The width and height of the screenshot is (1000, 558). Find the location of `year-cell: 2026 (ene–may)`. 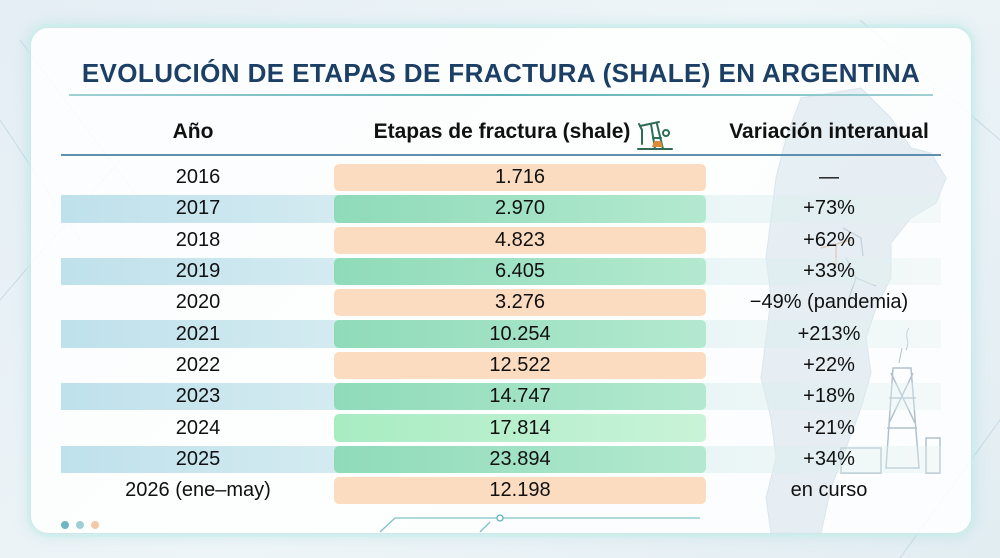

year-cell: 2026 (ene–may) is located at coordinates (198, 490).